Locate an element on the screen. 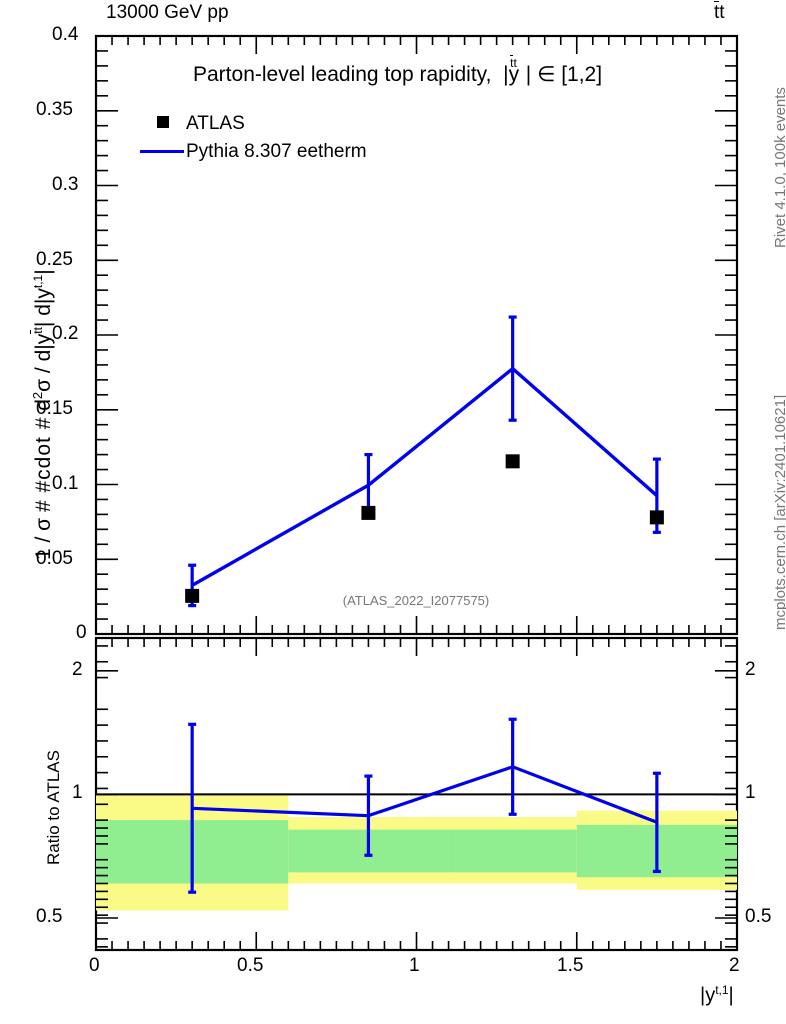  main-ytick-0.1: 0.1 is located at coordinates (65, 483).